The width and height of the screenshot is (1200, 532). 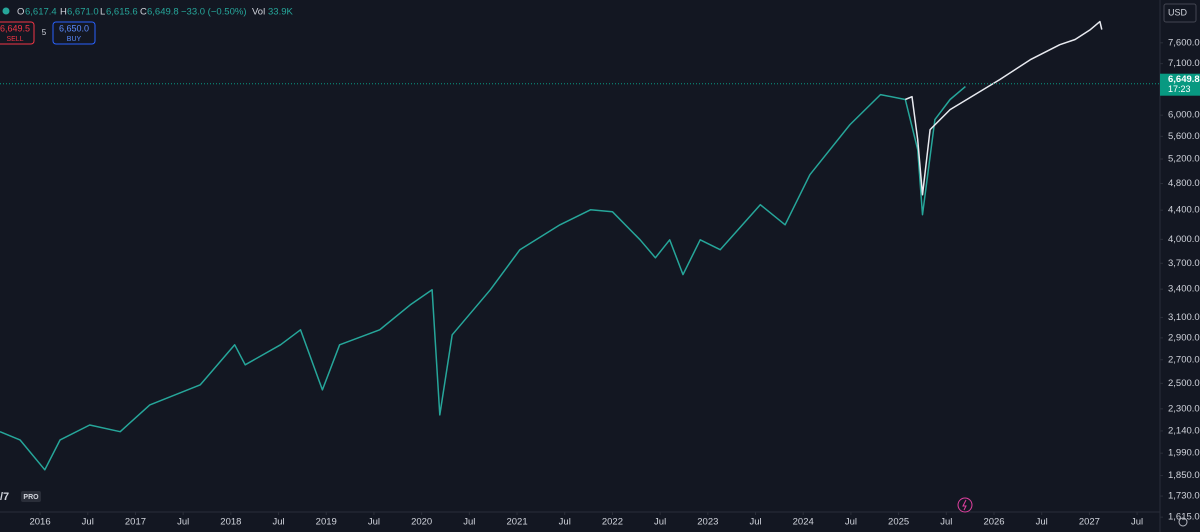 I want to click on y-tick-label: 6,000.0, so click(x=1184, y=115).